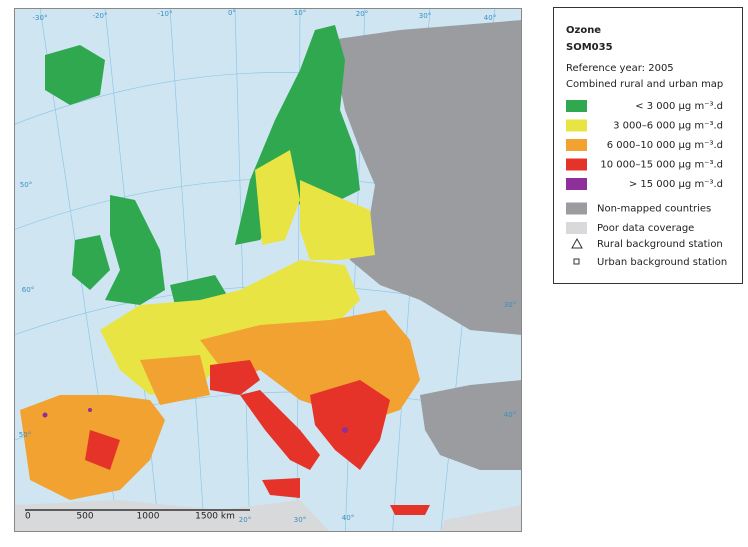 The width and height of the screenshot is (748, 547). I want to click on legend-label: Non-mapped countries, so click(654, 209).